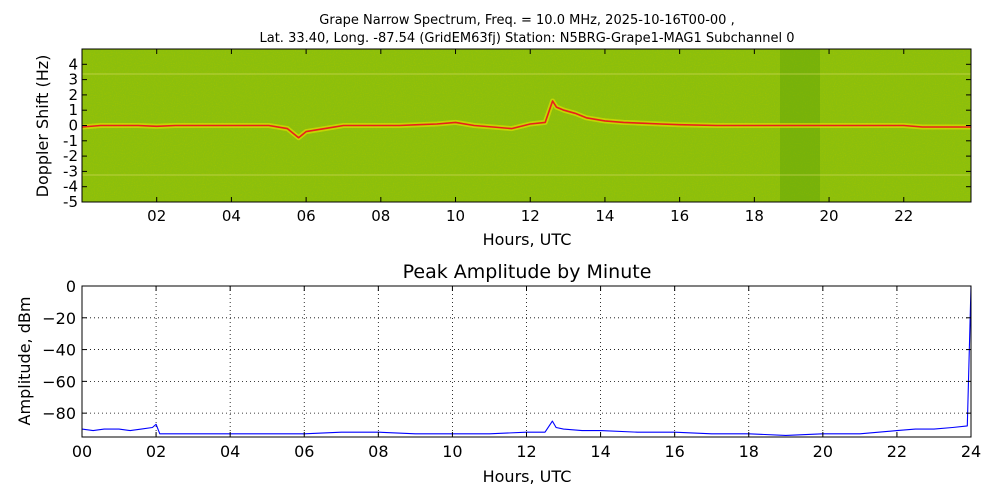 This screenshot has height=500, width=1000. I want to click on amplitude-x-tick-label: 18, so click(749, 451).